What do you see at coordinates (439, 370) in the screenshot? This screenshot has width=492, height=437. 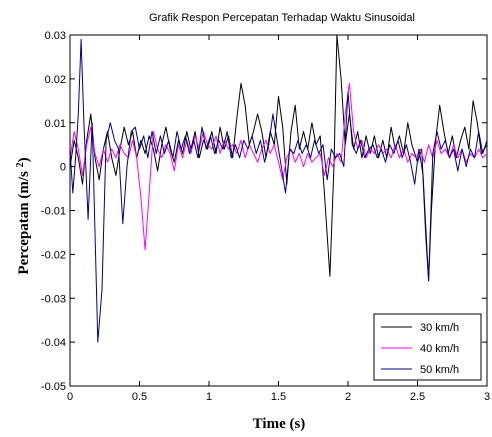 I see `legend-label-3: 50 km/h` at bounding box center [439, 370].